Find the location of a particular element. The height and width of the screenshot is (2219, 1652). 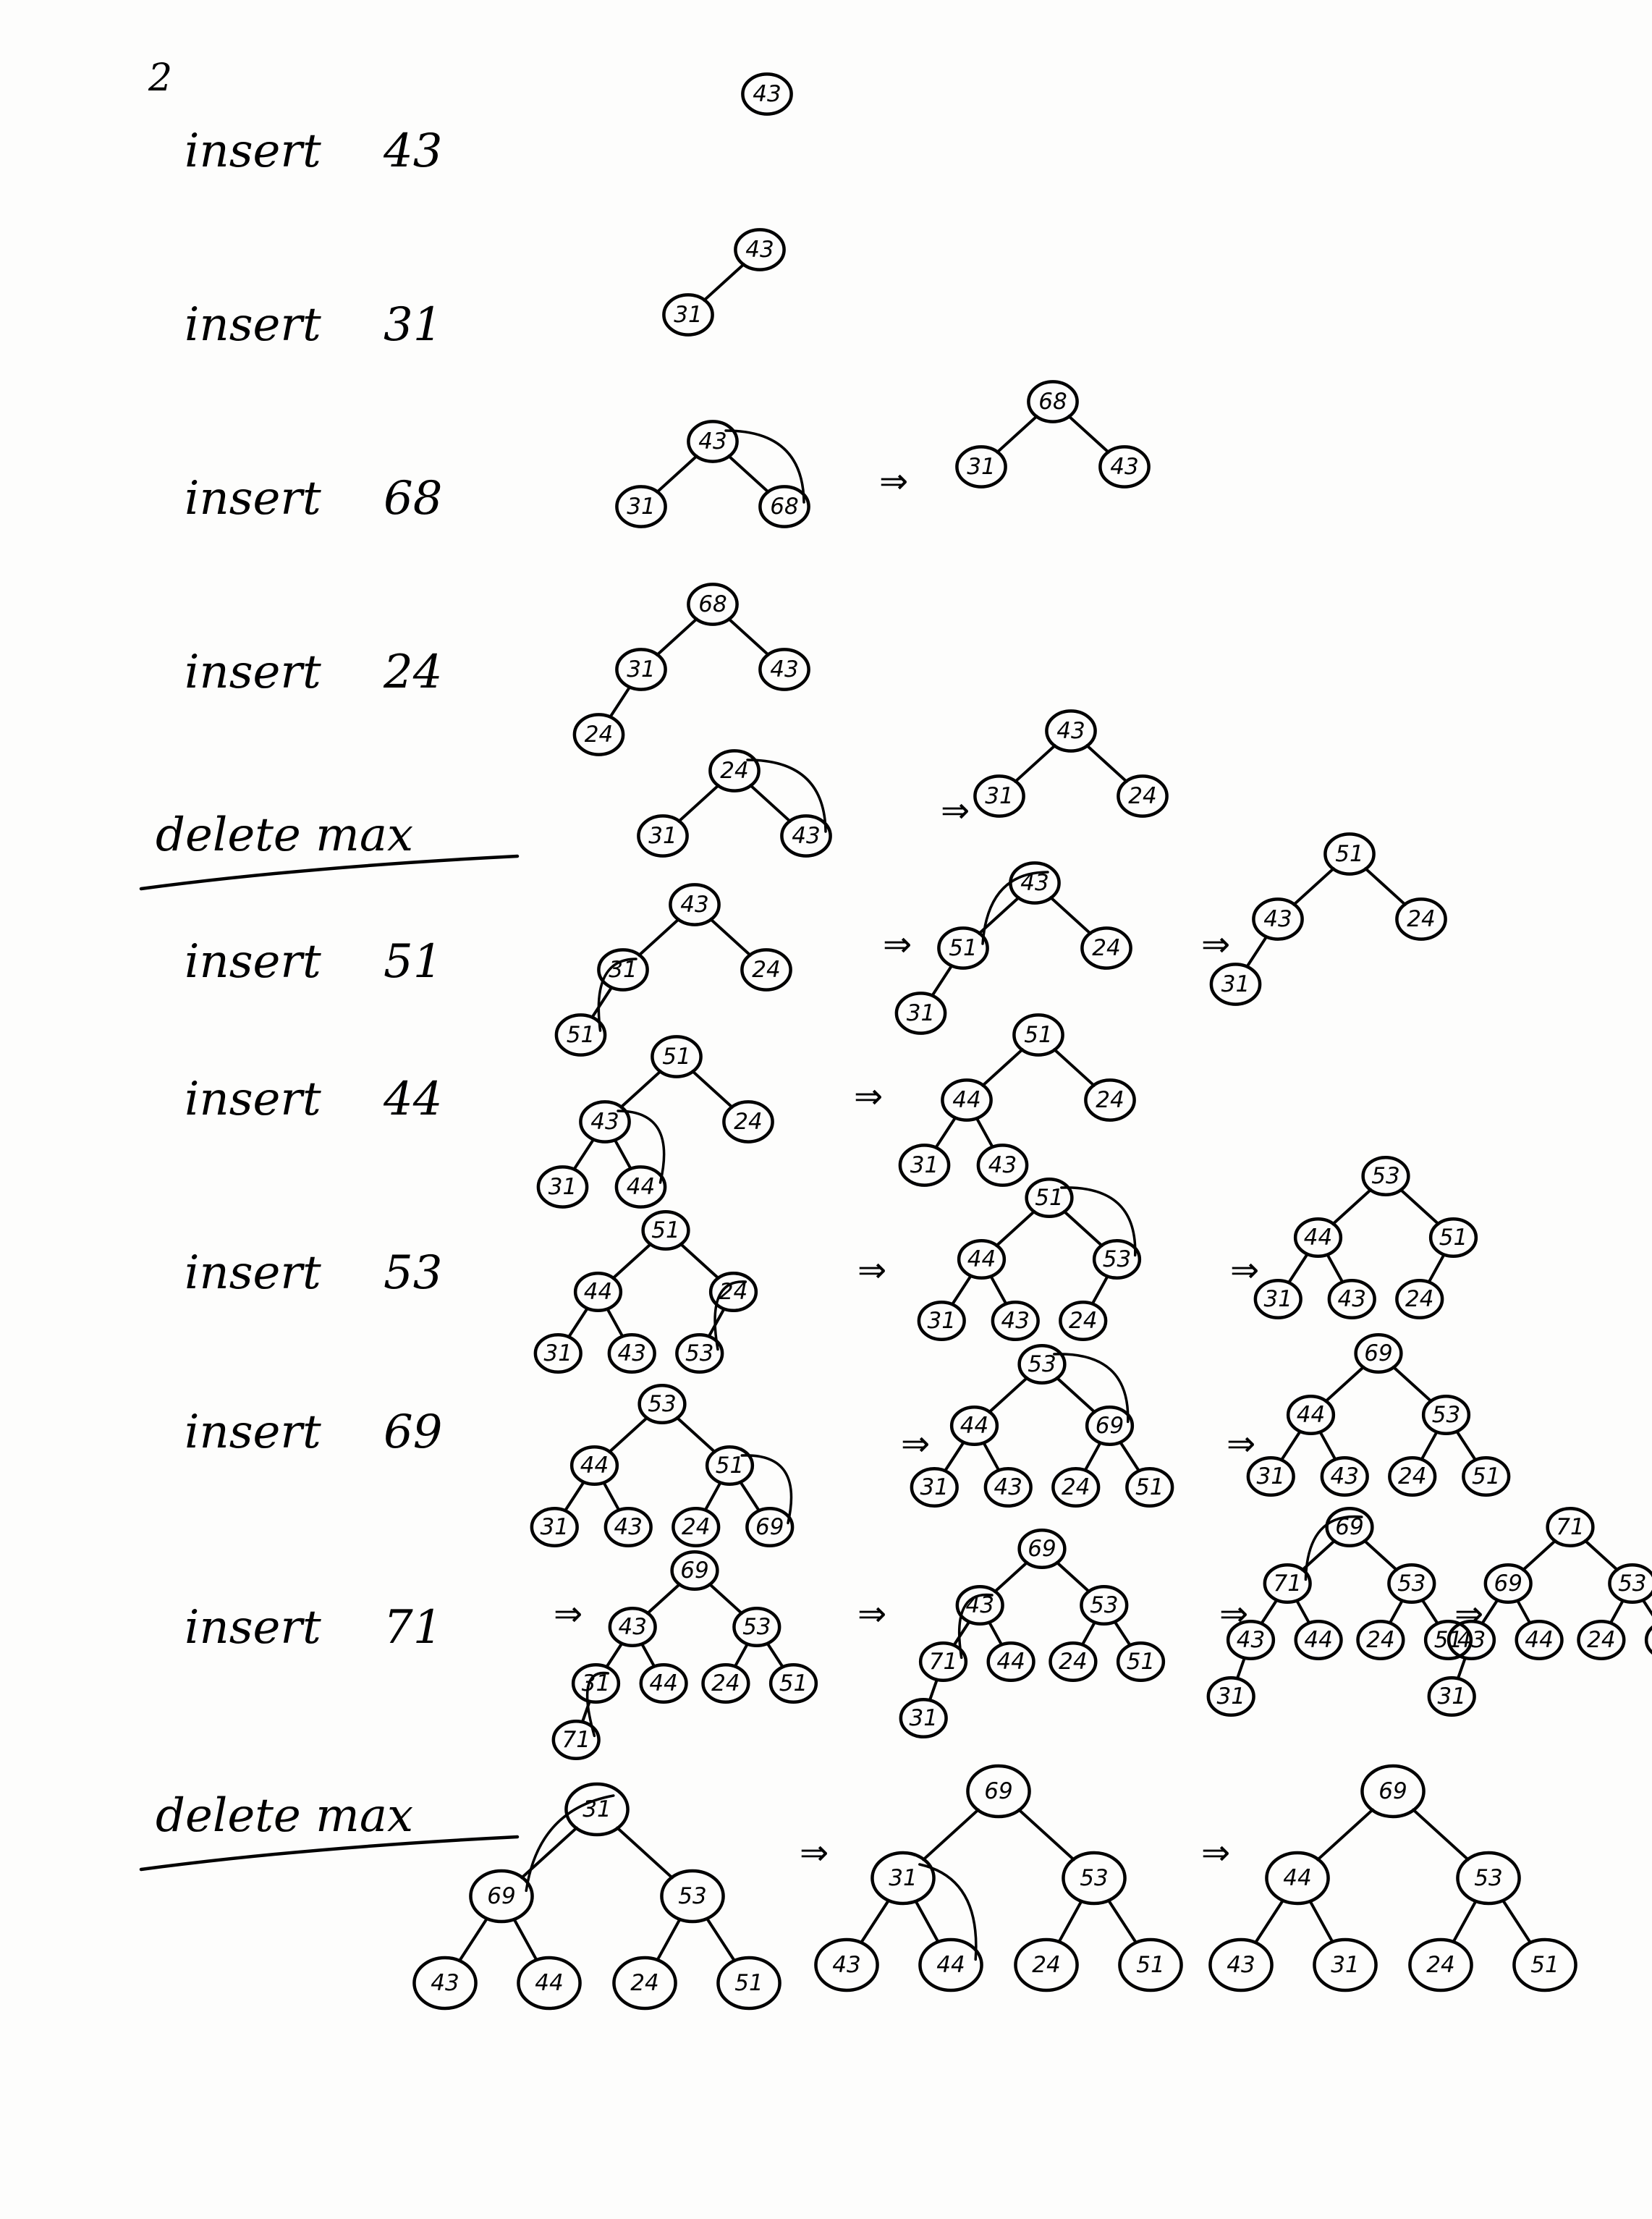

heap-tree: 51 44 24 31 43 53 is located at coordinates (645, 1292).